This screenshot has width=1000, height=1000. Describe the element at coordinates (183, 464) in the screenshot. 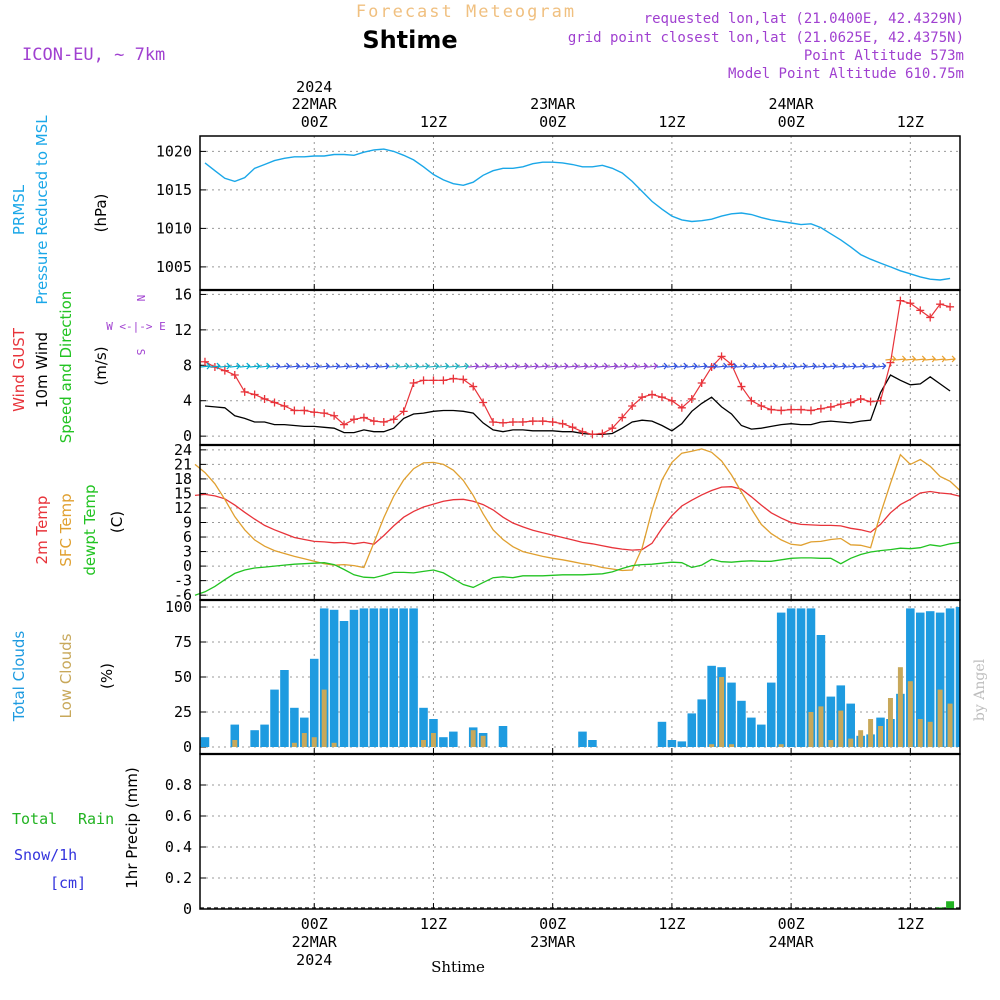

I see `y-tick-label: 21` at that location.